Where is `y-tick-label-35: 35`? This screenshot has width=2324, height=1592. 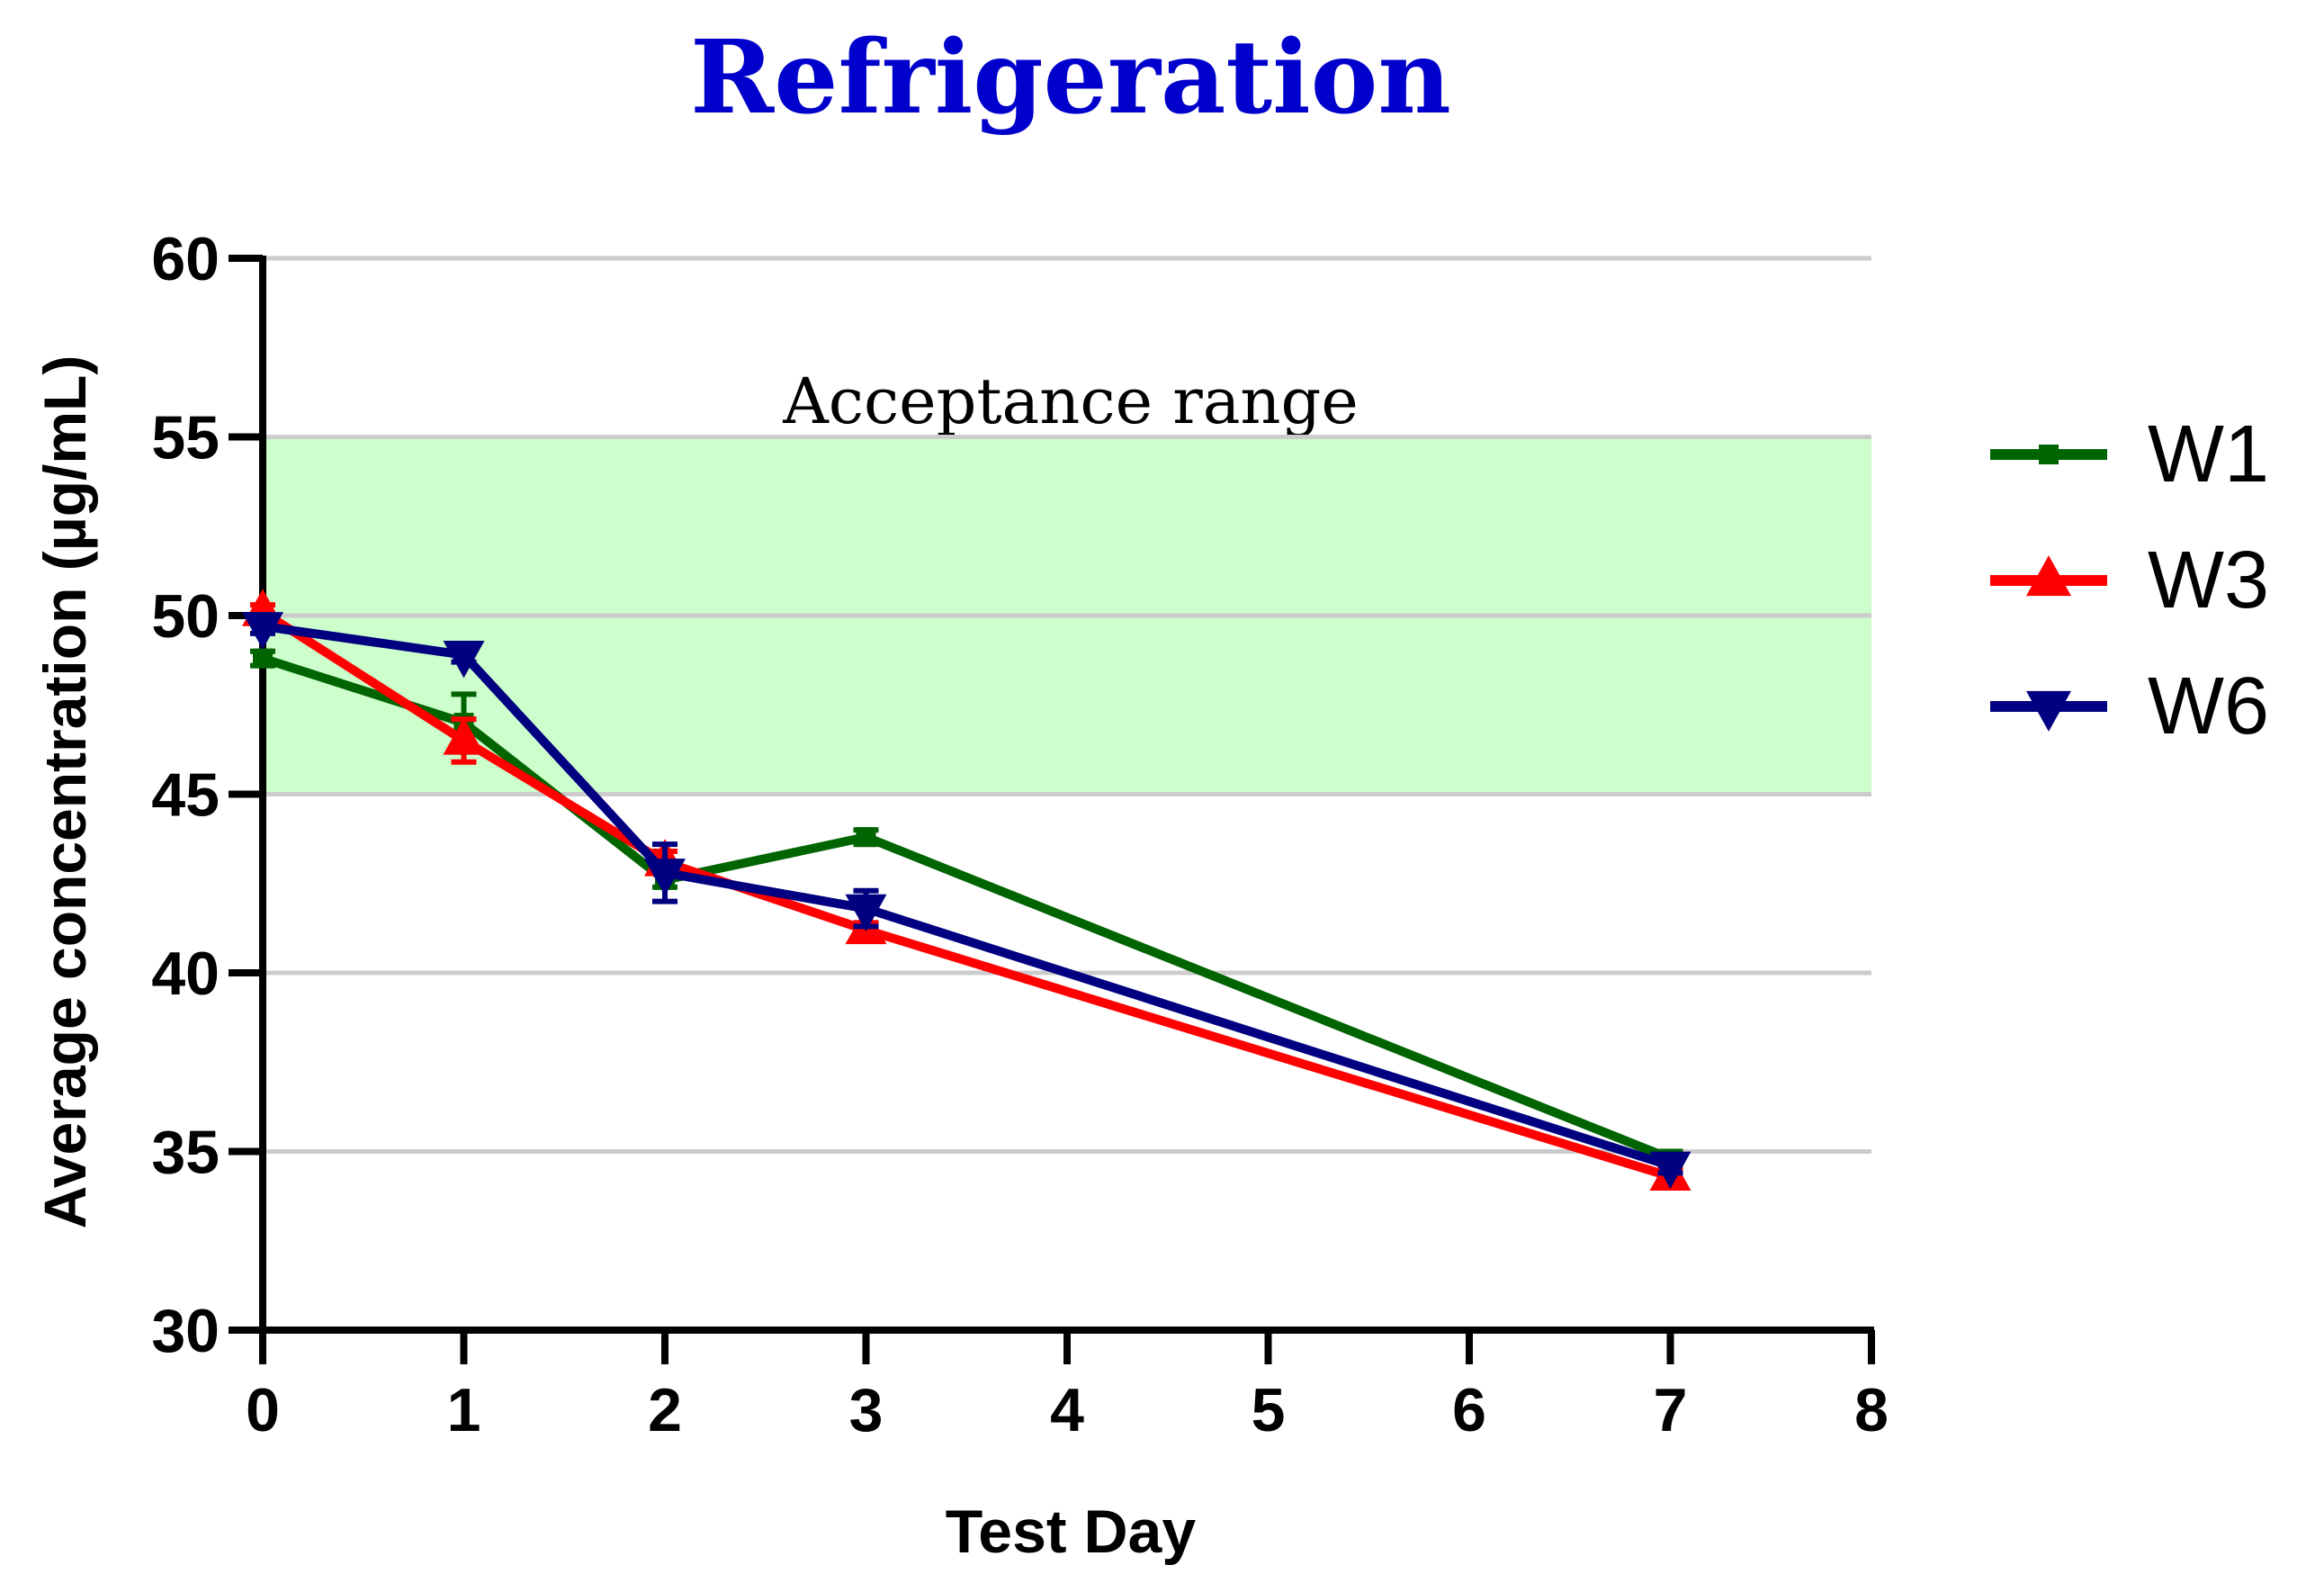
y-tick-label-35: 35 is located at coordinates (186, 1153).